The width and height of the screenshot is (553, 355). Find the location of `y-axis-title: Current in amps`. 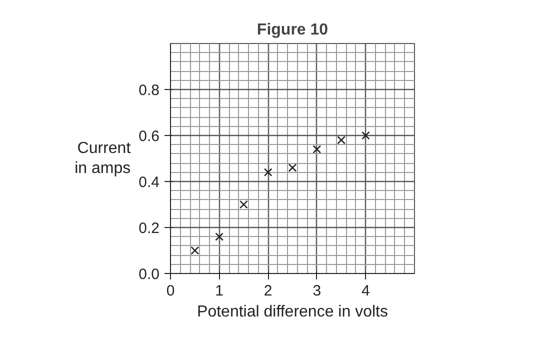

y-axis-title: Current in amps is located at coordinates (103, 159).